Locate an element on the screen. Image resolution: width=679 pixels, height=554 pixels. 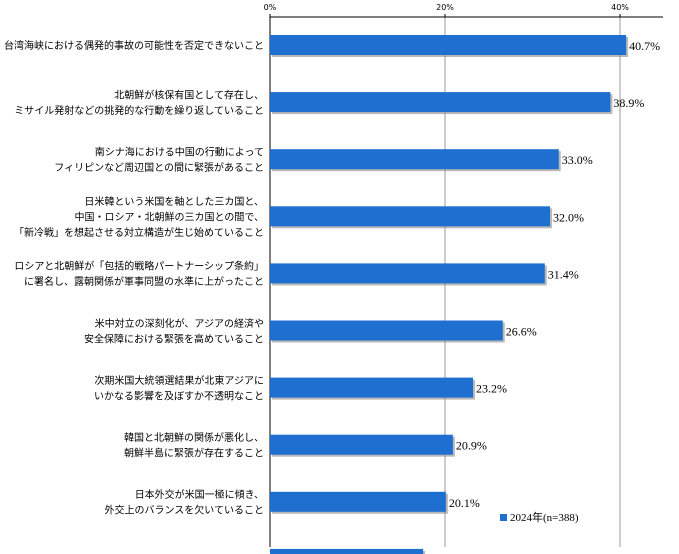
data-label: 20.1% is located at coordinates (464, 503).